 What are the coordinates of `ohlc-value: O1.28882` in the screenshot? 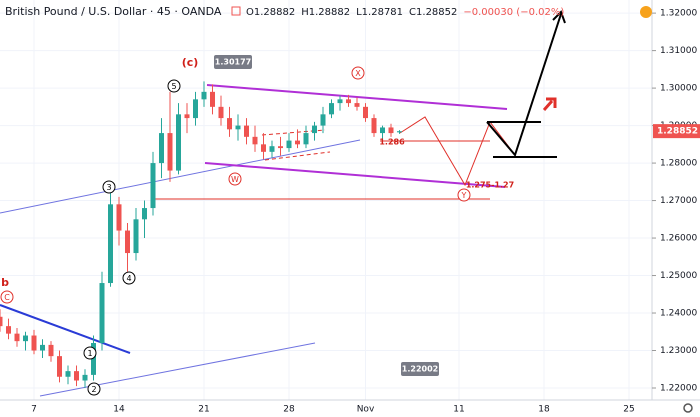 It's located at (270, 12).